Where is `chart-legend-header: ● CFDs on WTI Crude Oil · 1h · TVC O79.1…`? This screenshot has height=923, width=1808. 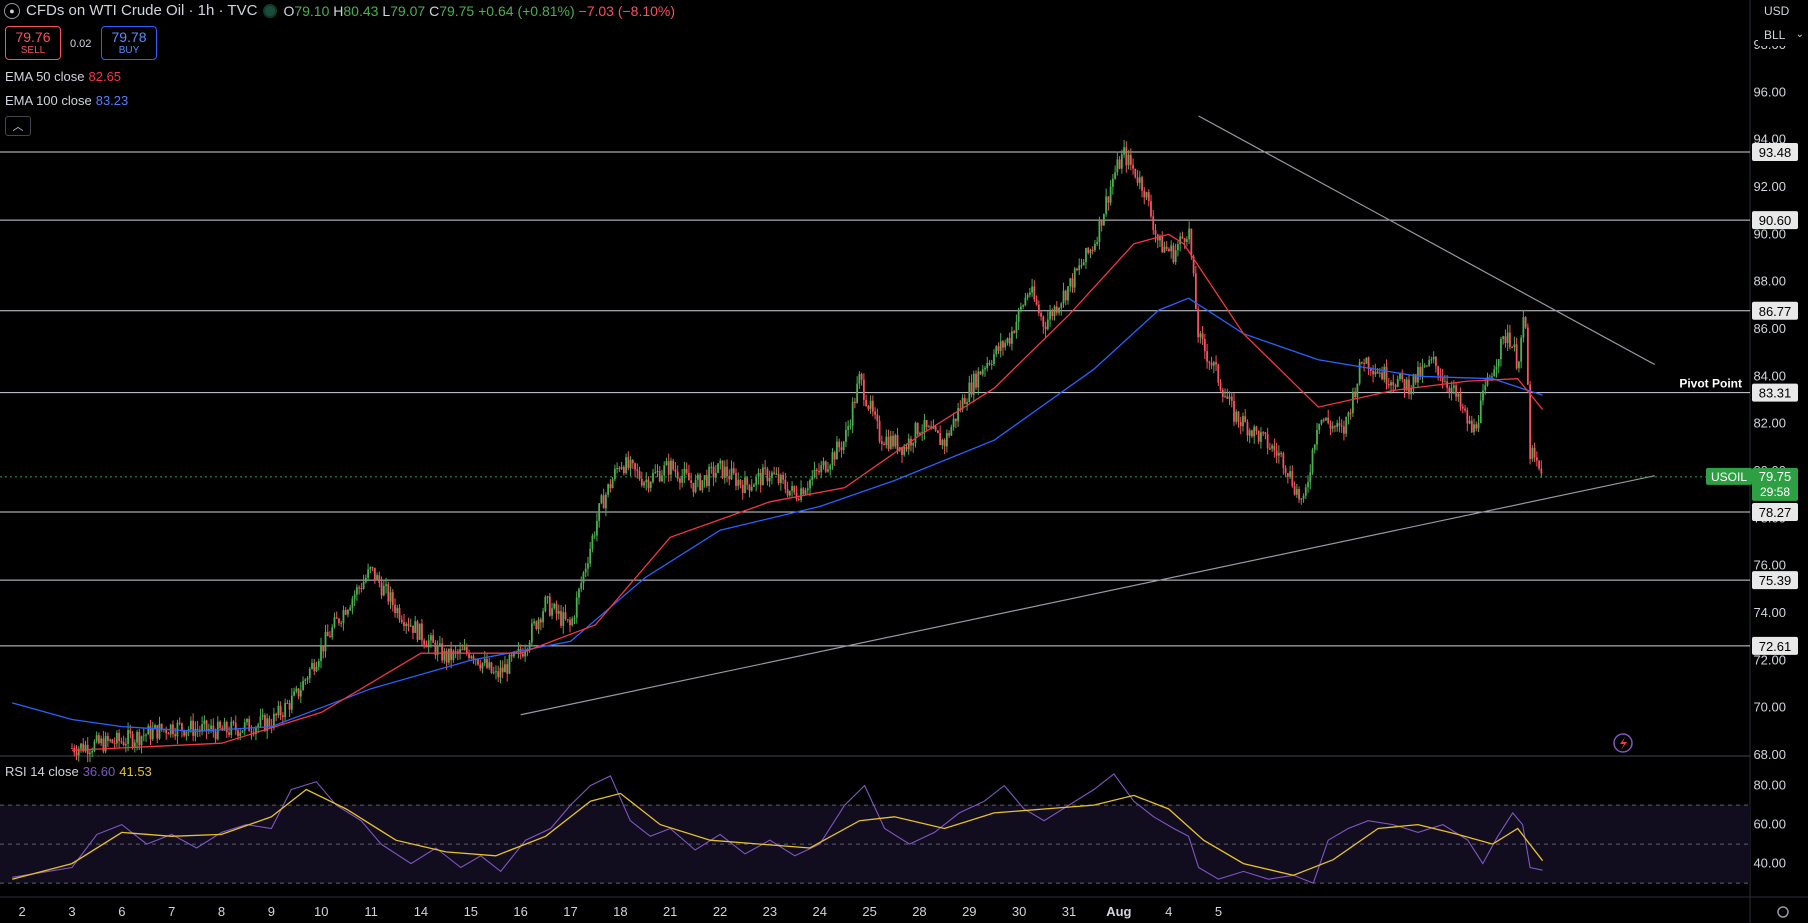 chart-legend-header: ● CFDs on WTI Crude Oil · 1h · TVC O79.1… is located at coordinates (339, 10).